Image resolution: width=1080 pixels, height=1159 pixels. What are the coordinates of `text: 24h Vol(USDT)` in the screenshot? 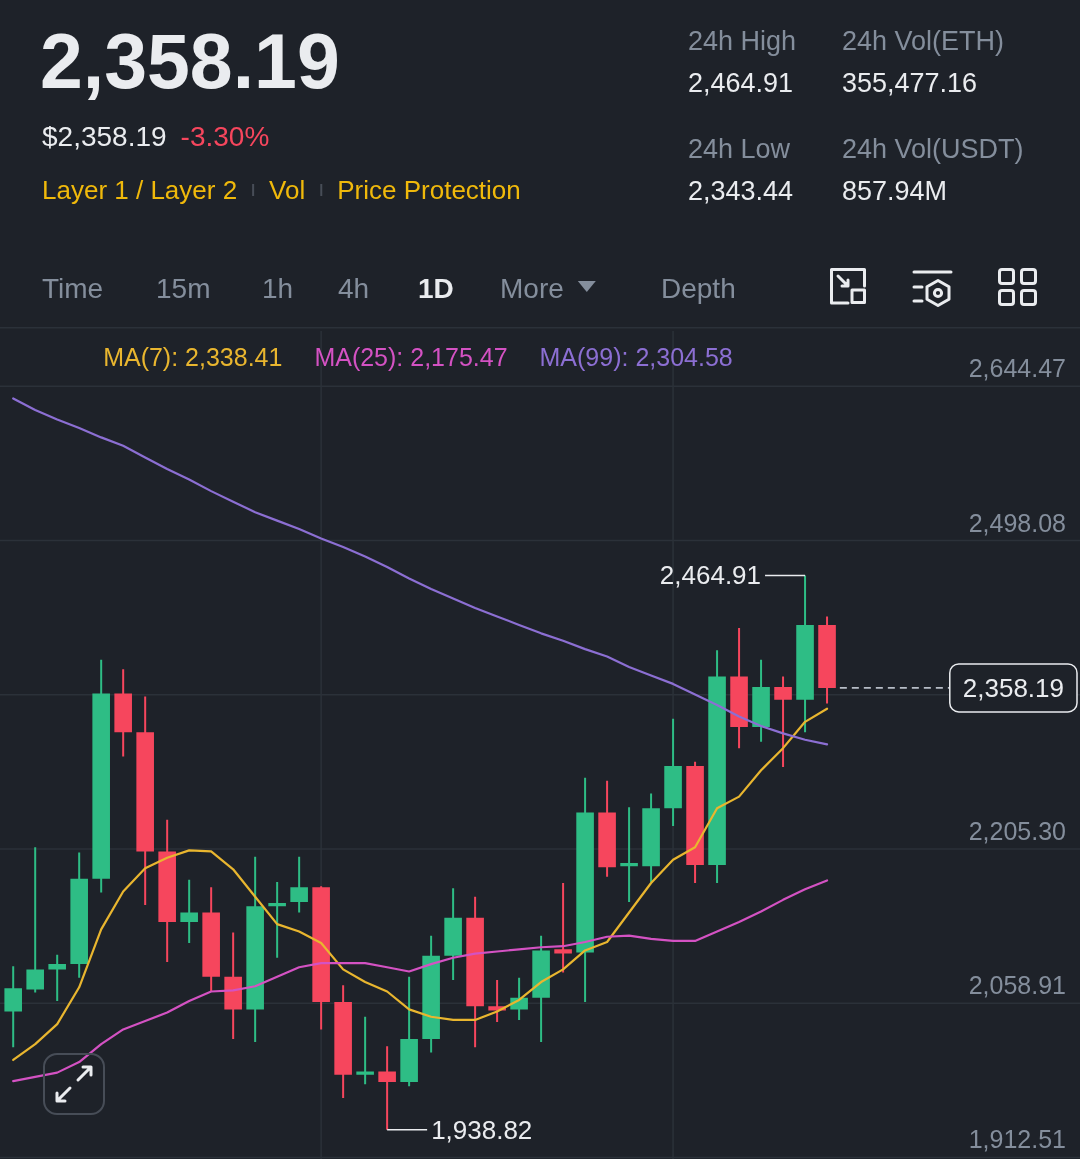 It's located at (933, 149).